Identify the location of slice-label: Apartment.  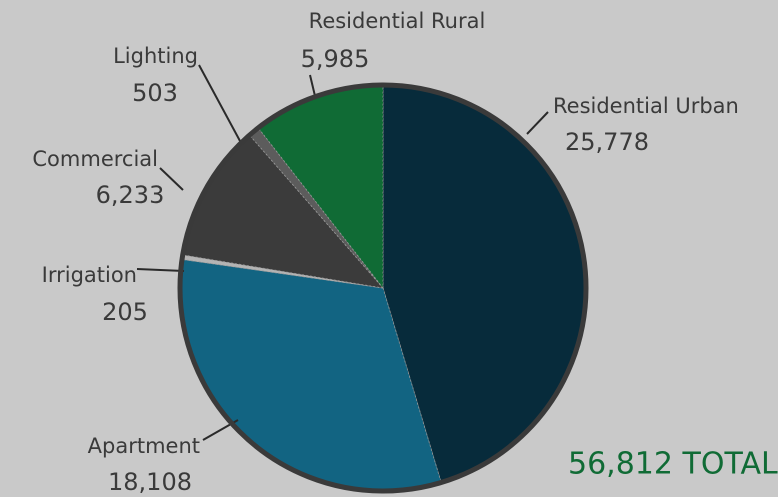
(144, 446).